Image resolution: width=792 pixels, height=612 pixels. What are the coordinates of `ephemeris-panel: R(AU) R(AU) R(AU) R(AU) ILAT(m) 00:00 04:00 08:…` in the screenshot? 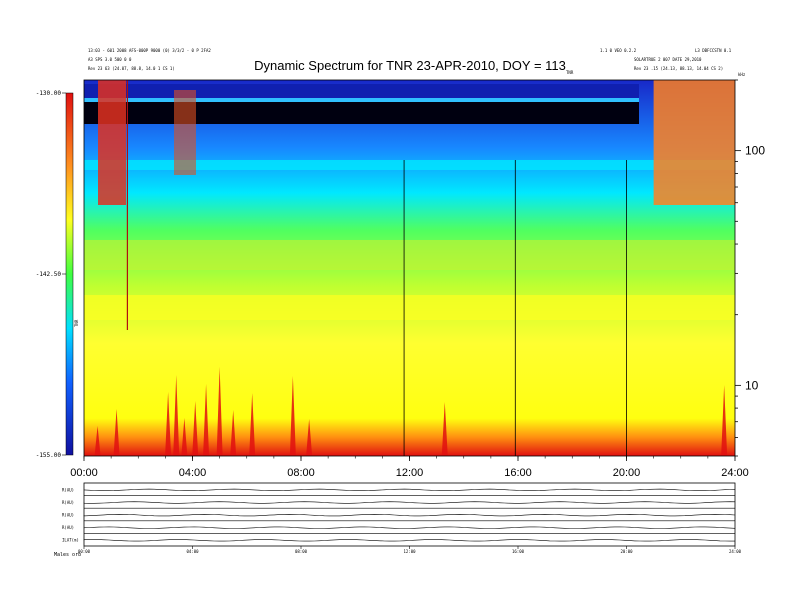 It's located at (398, 520).